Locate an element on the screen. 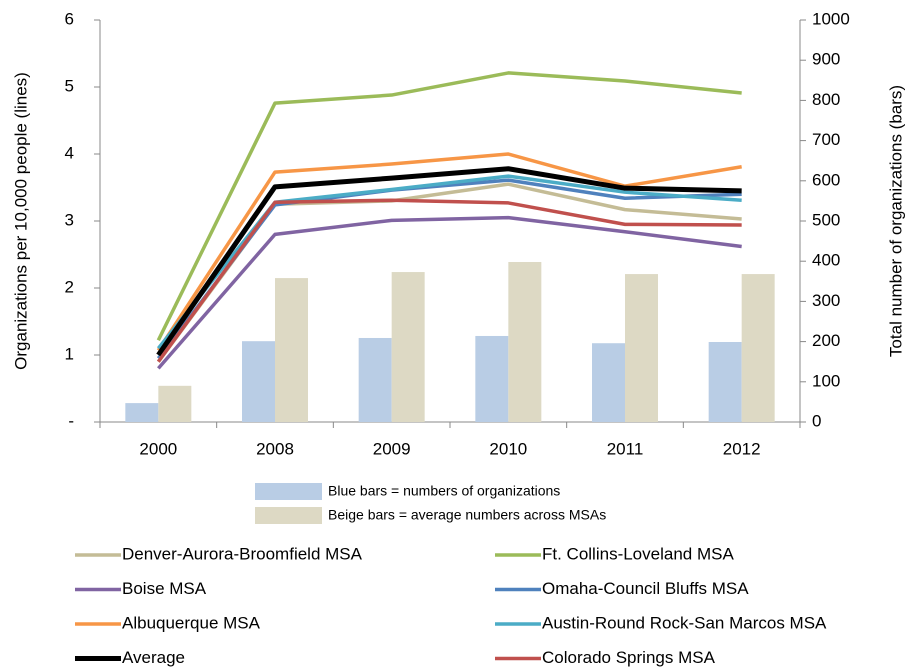 The image size is (912, 671). y2-tick-label: 200 is located at coordinates (826, 340).